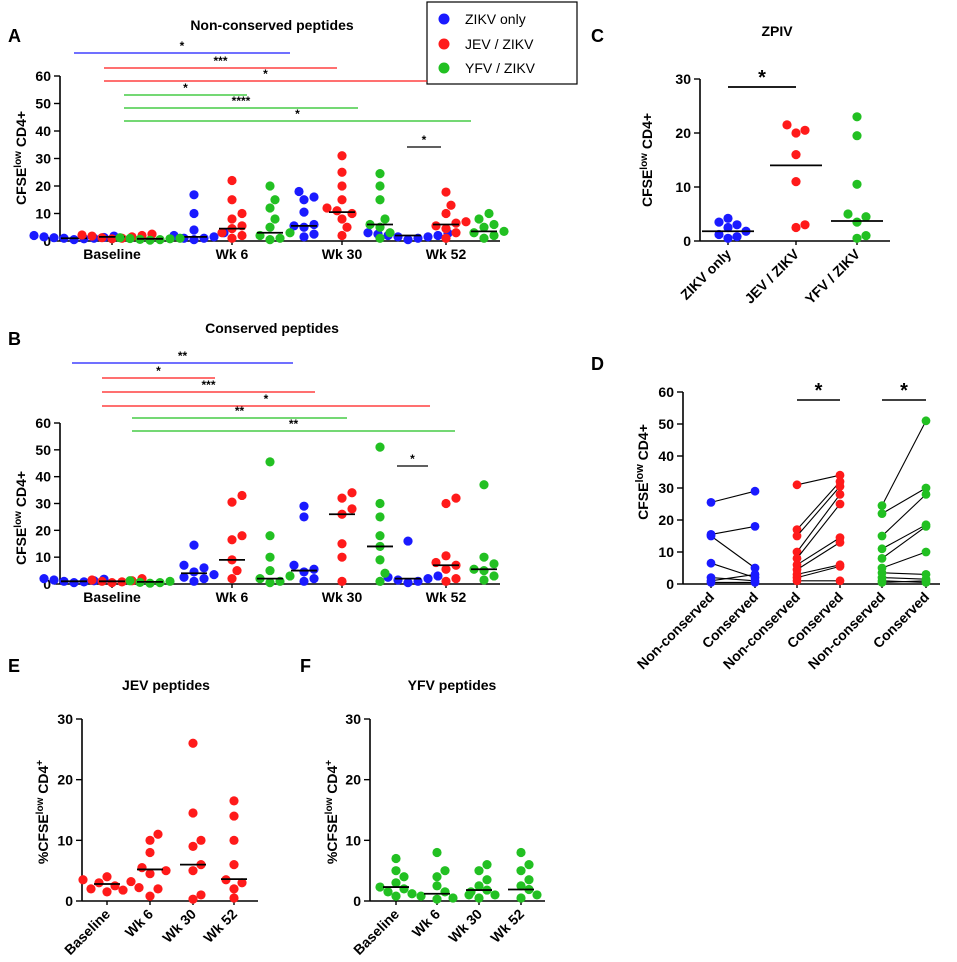 The height and width of the screenshot is (962, 957). Describe the element at coordinates (444, 44) in the screenshot. I see `legend-jev-marker` at that location.